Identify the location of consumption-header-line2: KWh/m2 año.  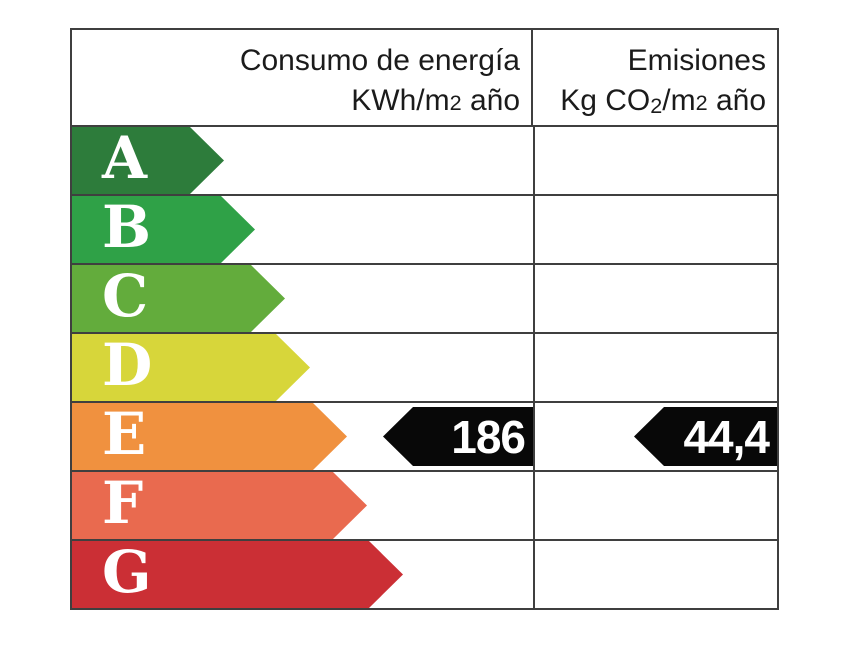
(435, 100).